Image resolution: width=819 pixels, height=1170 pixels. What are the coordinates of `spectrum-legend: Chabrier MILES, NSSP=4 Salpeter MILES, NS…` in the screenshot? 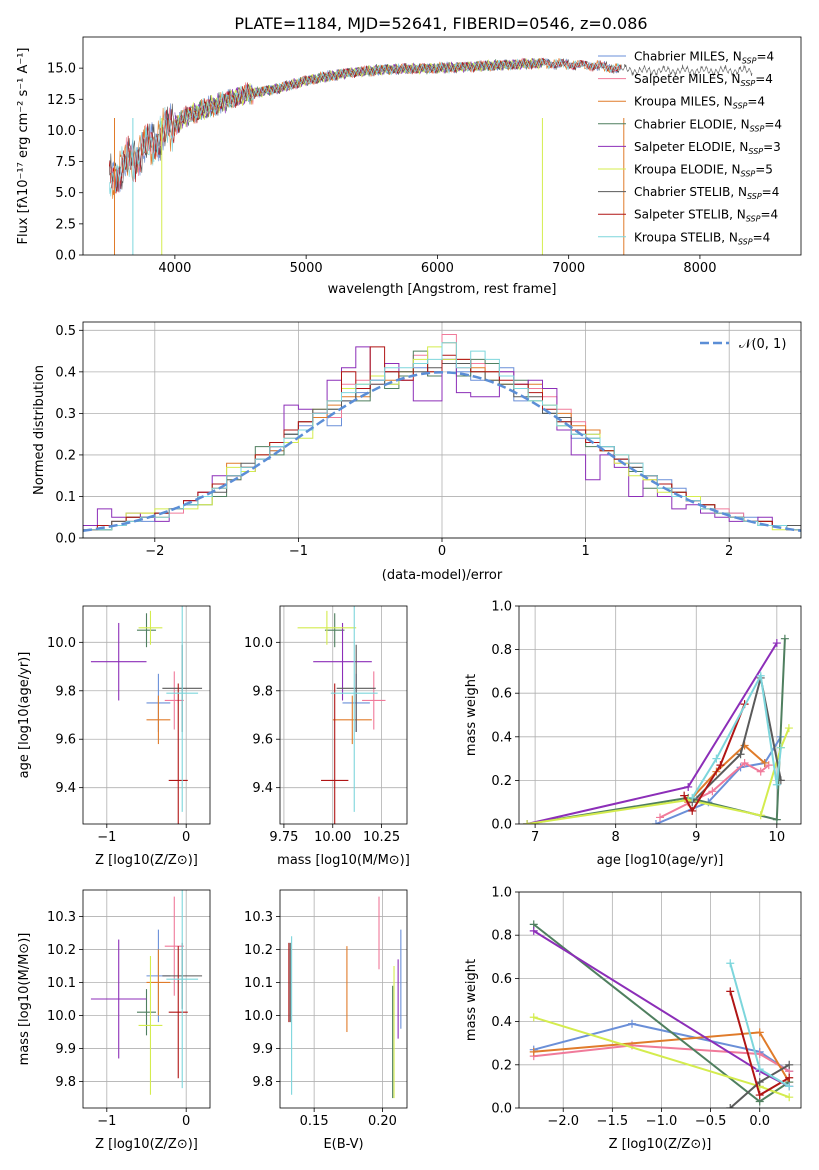 It's located at (690, 148).